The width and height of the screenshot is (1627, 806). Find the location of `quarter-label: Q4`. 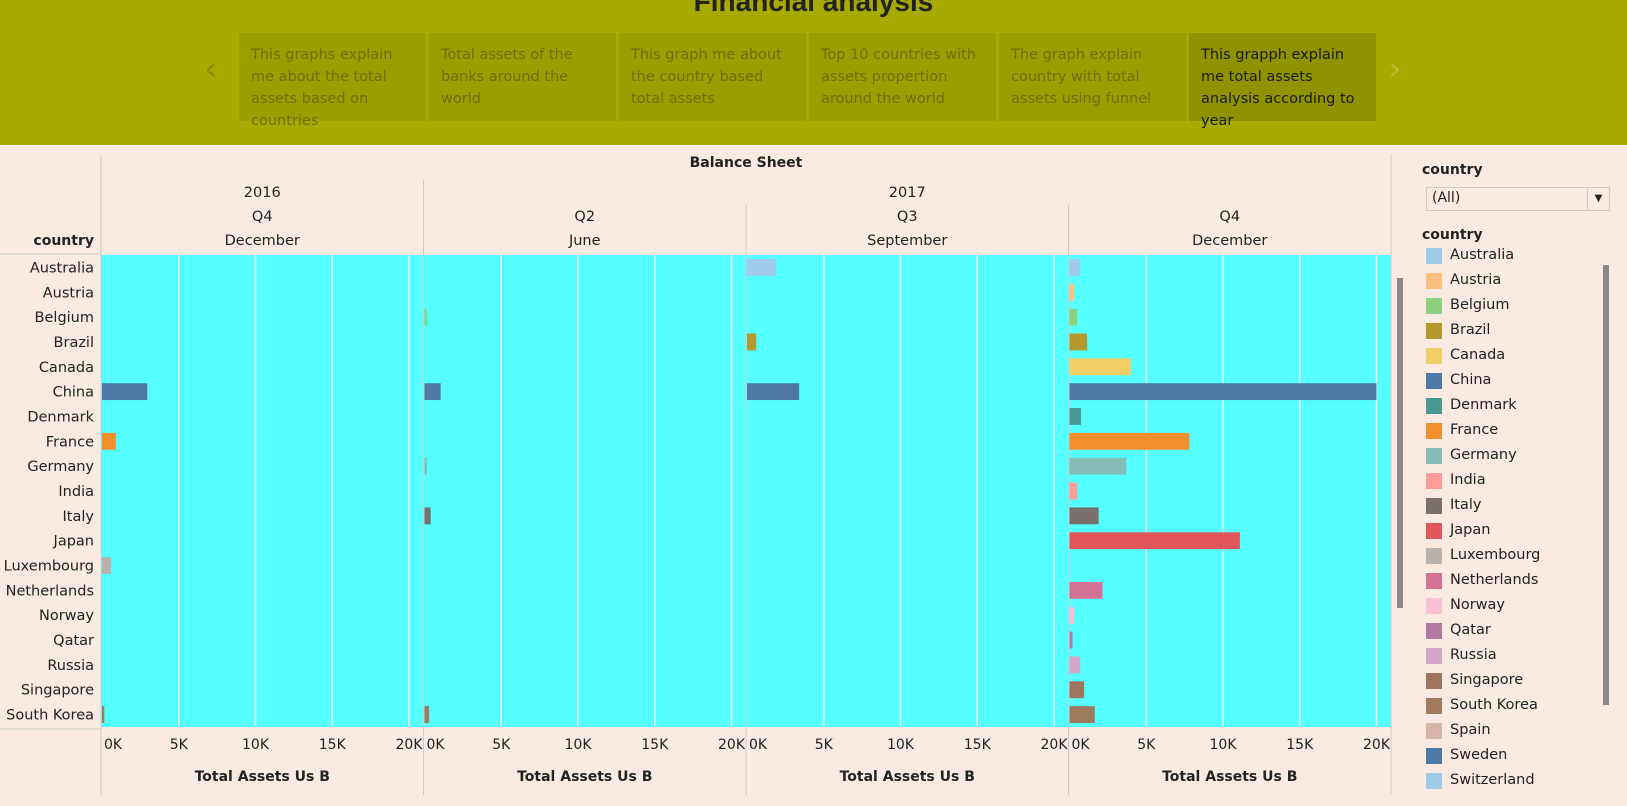

quarter-label: Q4 is located at coordinates (262, 217).